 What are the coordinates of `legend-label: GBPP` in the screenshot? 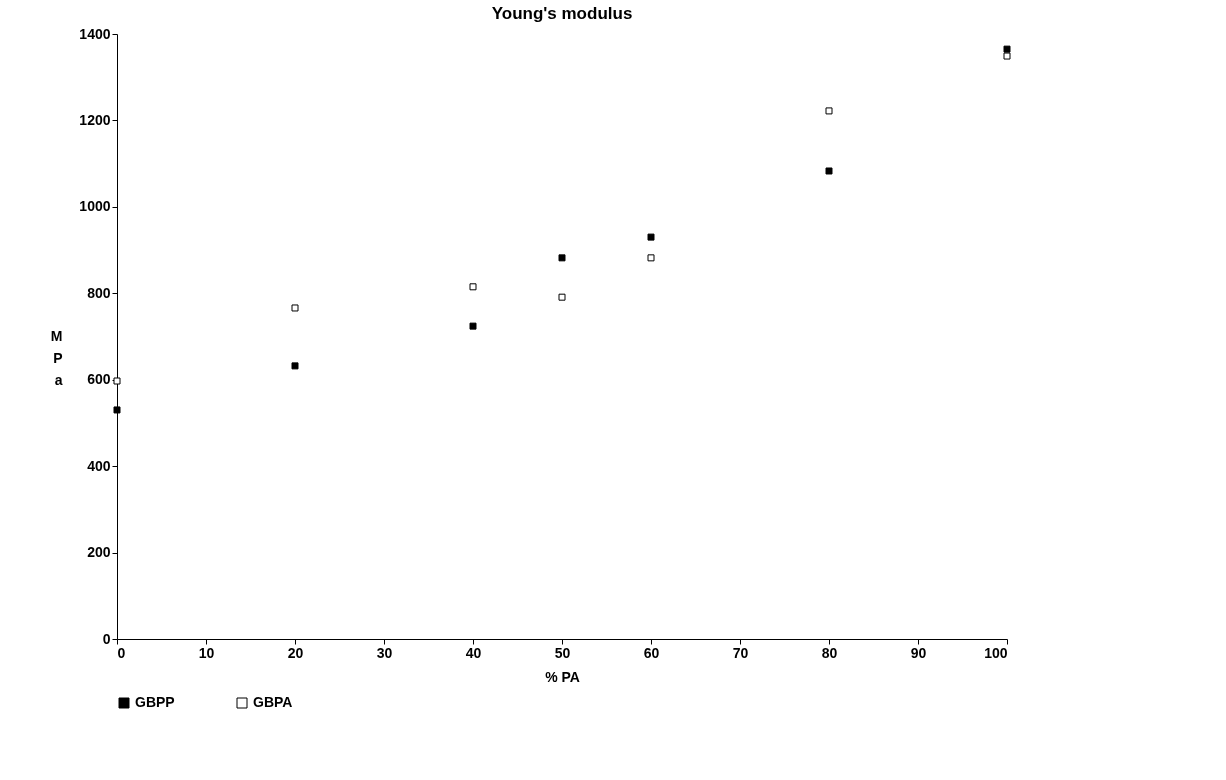 It's located at (155, 702).